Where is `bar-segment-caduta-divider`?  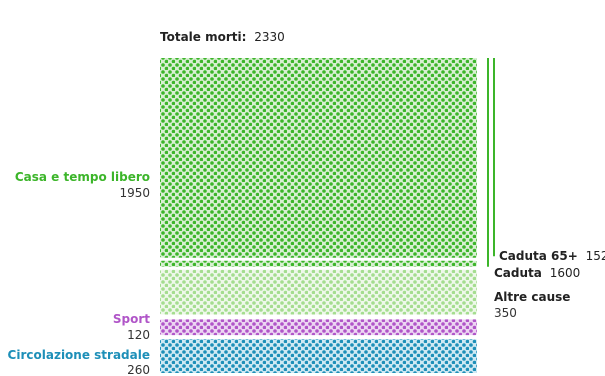
bar-segment-caduta-divider is located at coordinates (318, 263).